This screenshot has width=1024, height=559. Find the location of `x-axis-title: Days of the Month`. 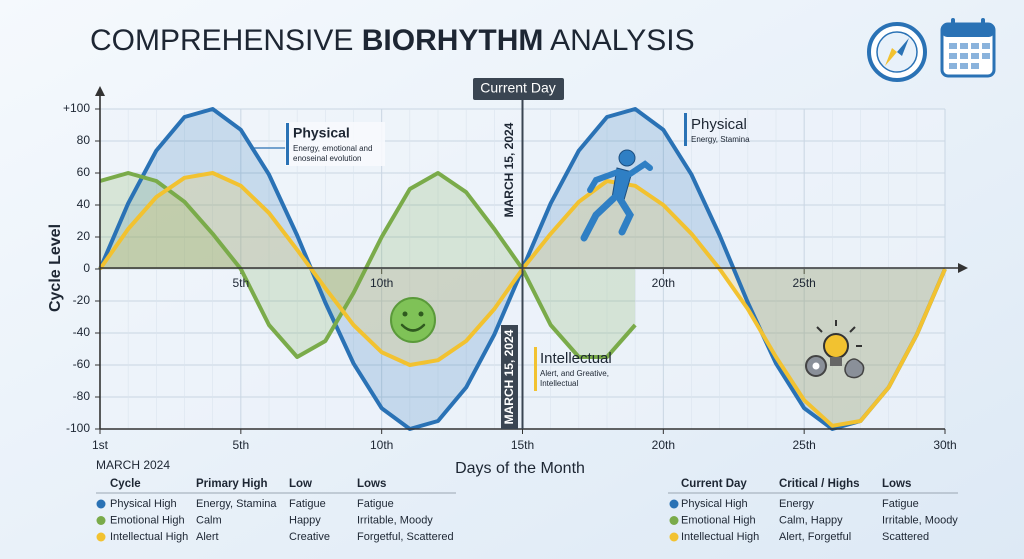

x-axis-title: Days of the Month is located at coordinates (520, 468).